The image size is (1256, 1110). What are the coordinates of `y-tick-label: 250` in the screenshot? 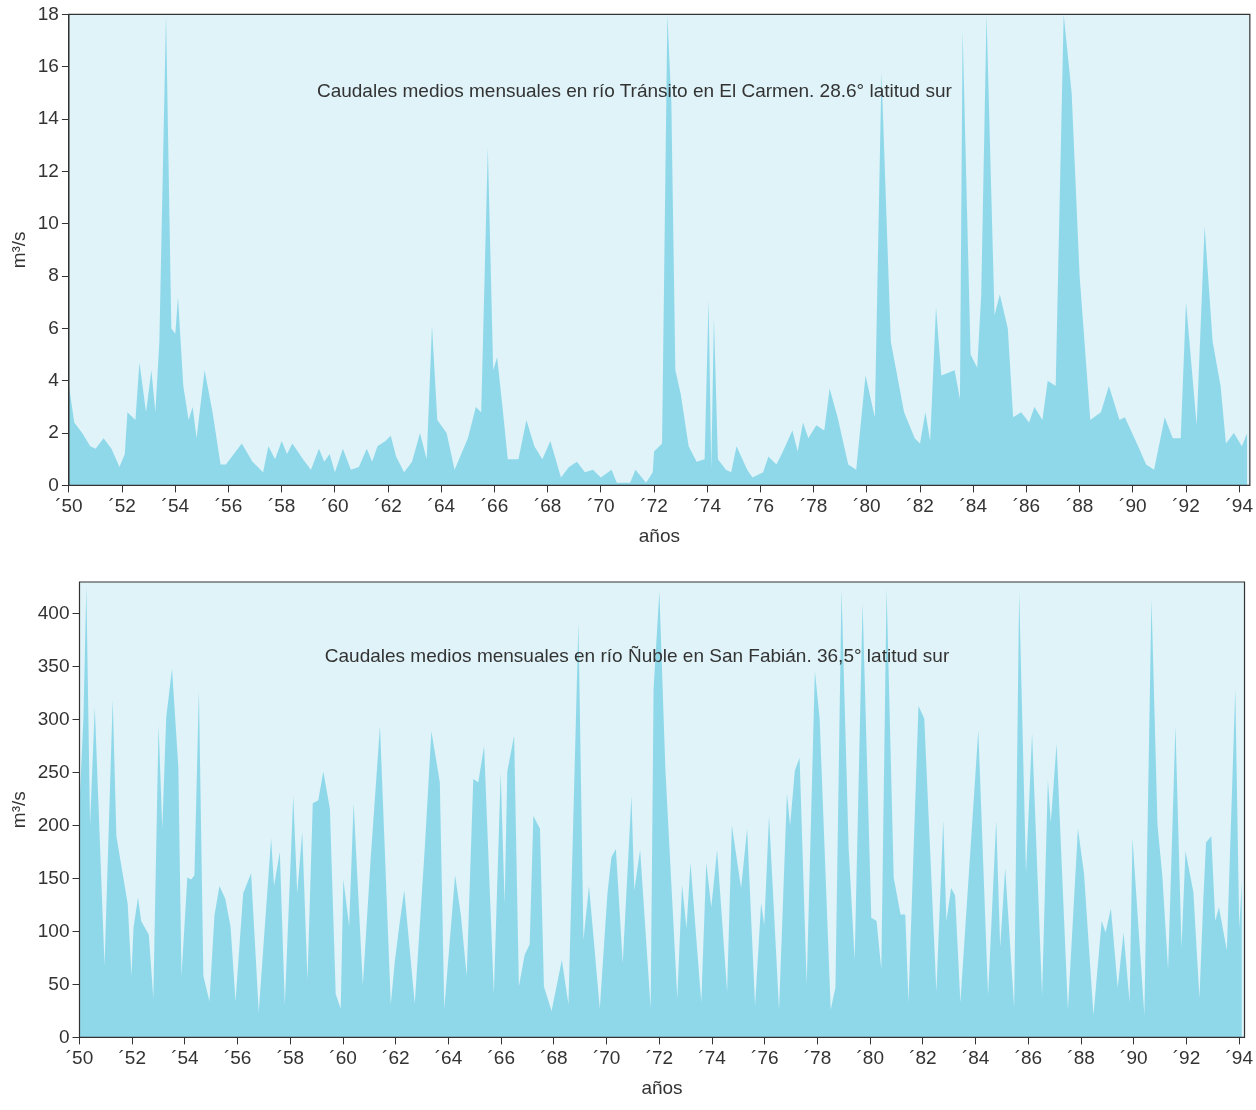 It's located at (53, 771).